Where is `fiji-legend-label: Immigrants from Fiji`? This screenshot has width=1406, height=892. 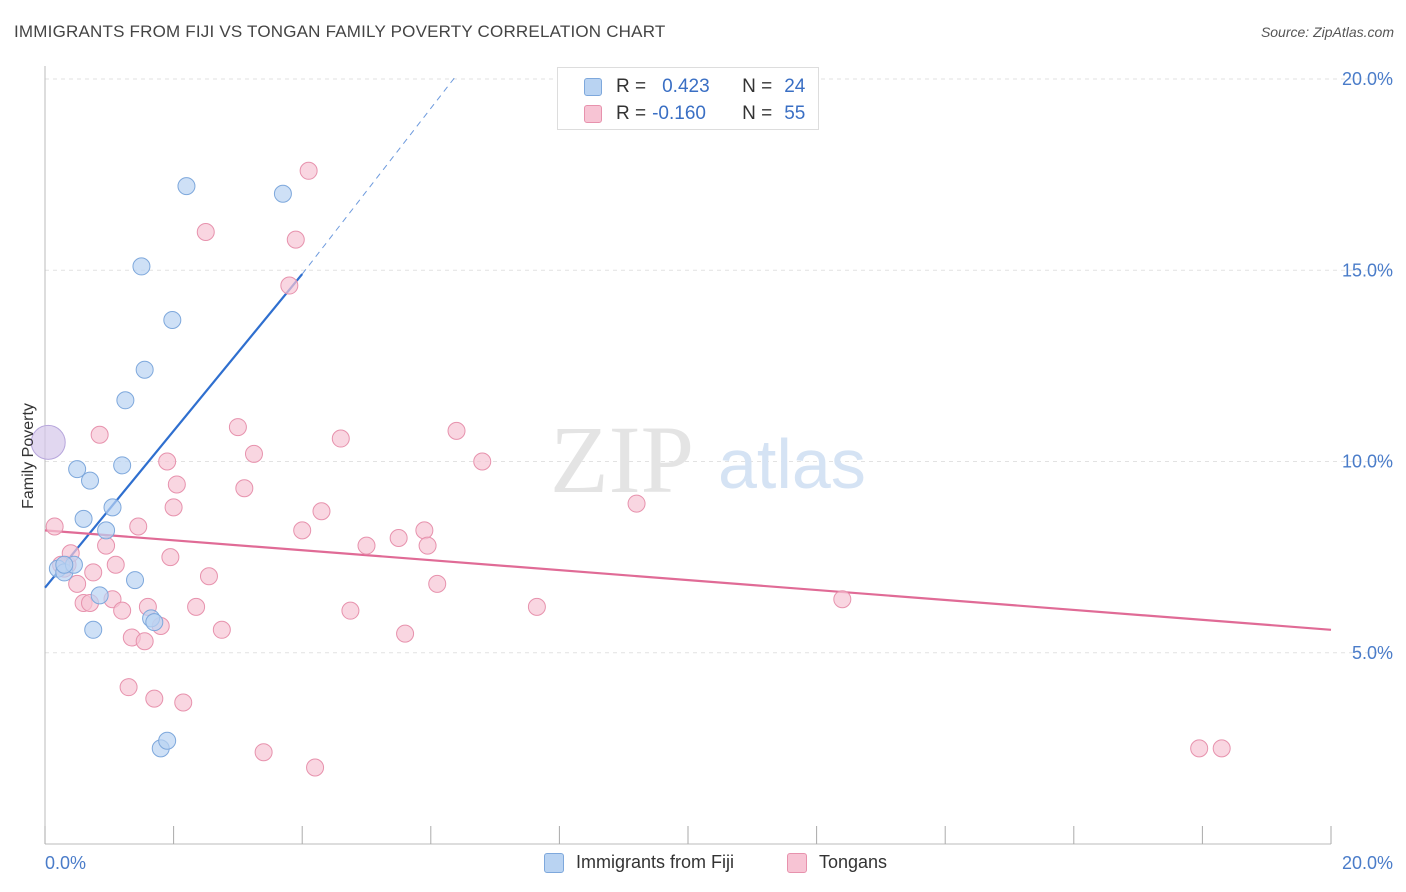
fiji-legend-label: Immigrants from Fiji is located at coordinates (655, 862).